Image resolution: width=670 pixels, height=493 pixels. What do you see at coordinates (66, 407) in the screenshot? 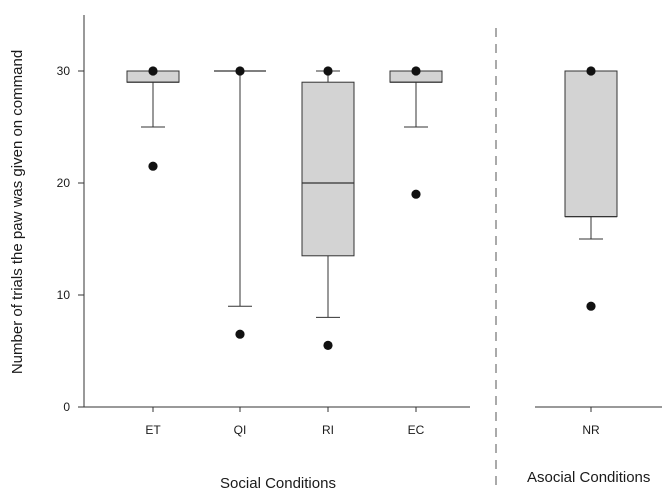
I see `y-tick-label: 0` at bounding box center [66, 407].